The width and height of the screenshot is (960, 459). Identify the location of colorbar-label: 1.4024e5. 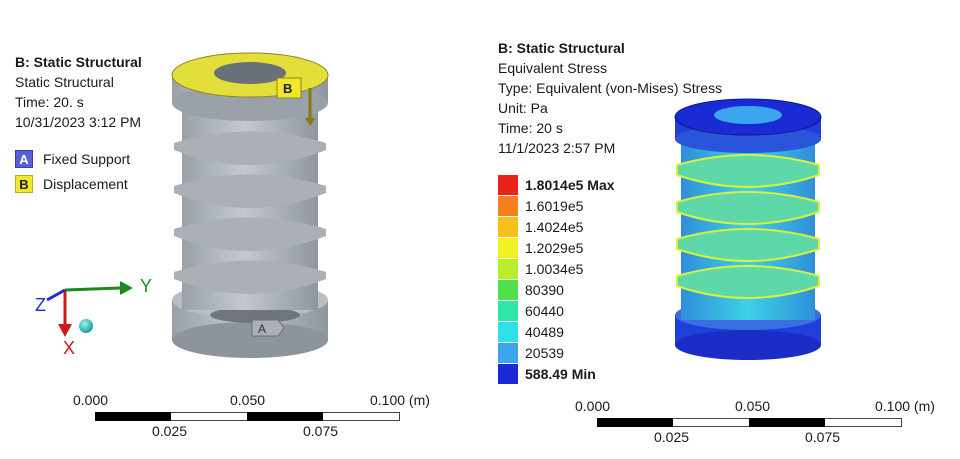
(554, 227).